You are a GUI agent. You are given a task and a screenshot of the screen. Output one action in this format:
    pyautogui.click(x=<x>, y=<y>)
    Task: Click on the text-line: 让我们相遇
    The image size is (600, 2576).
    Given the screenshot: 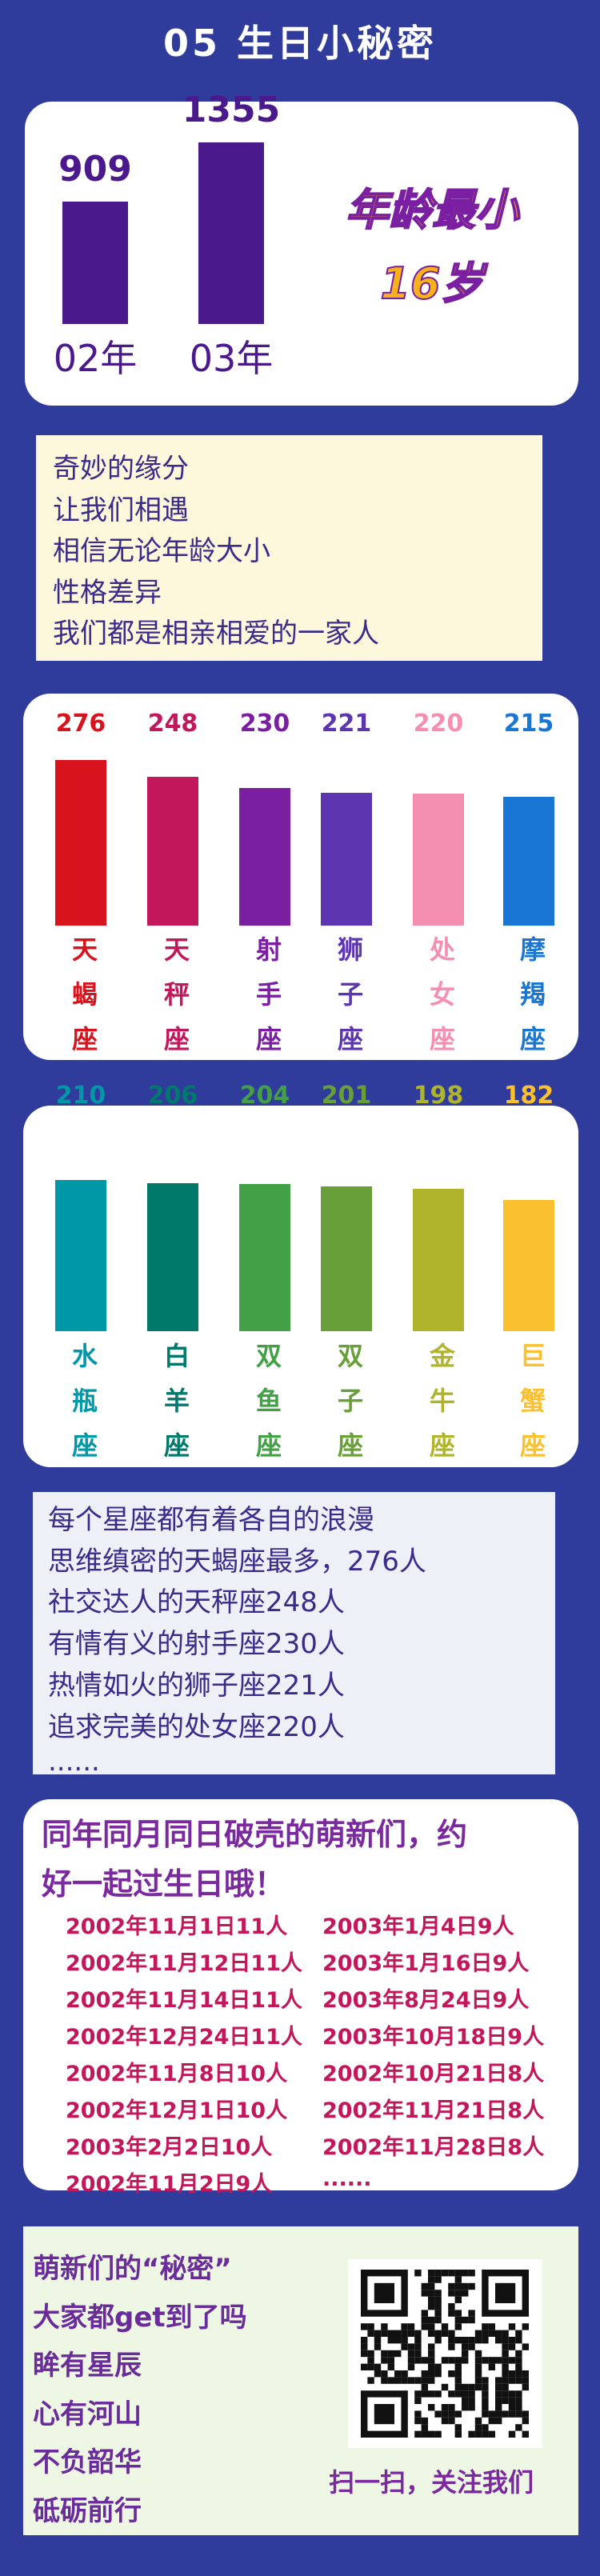 What is the action you would take?
    pyautogui.click(x=121, y=510)
    